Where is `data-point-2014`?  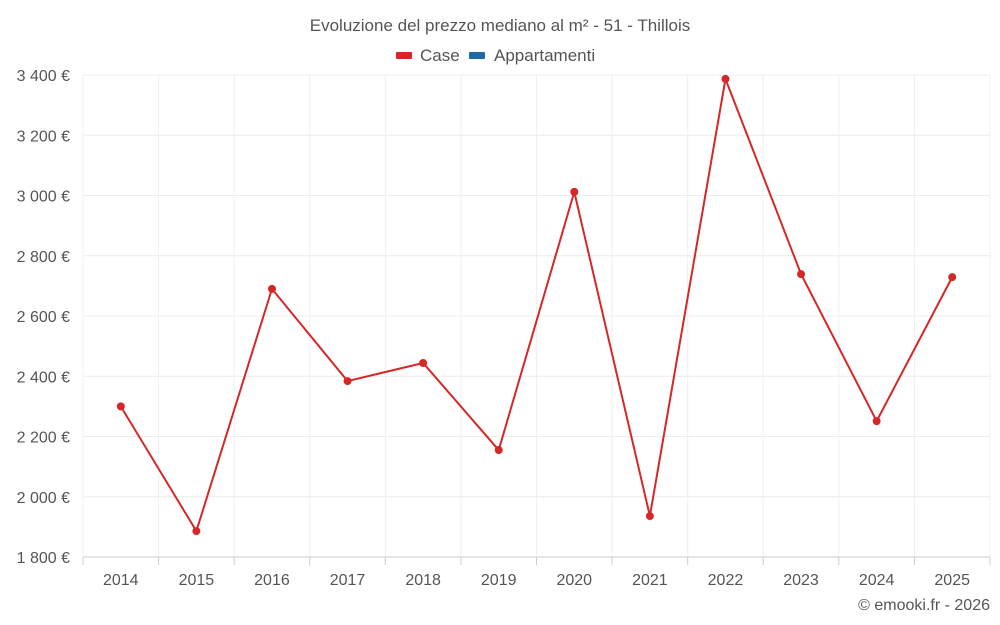 data-point-2014 is located at coordinates (120, 406).